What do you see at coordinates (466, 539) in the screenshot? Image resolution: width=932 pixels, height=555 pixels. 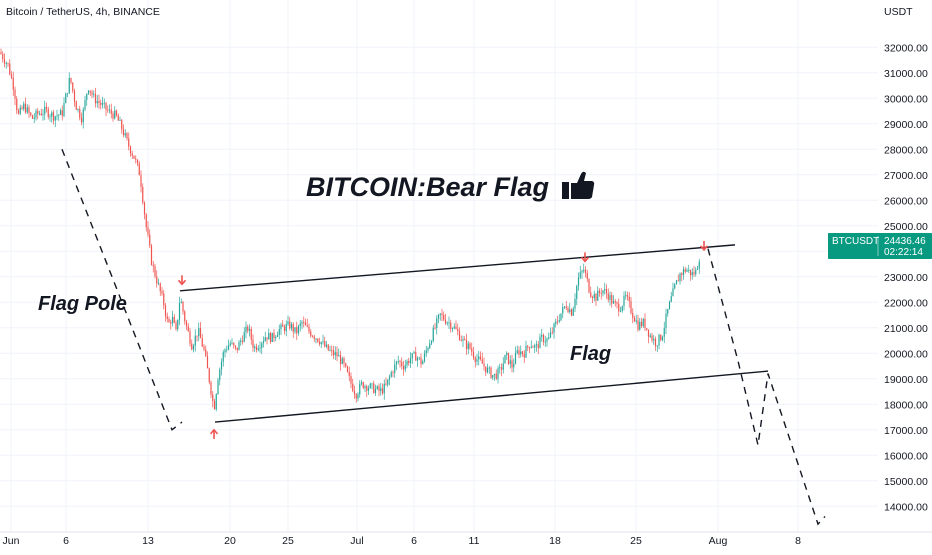 I see `time-axis: Jun 6 13 20 25 Jul 6 11 18 25 Aug 8` at bounding box center [466, 539].